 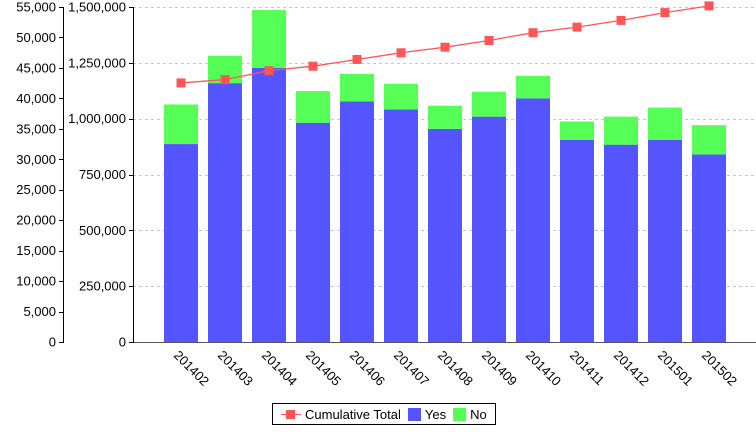 I want to click on x-tick-label: 201406, so click(x=367, y=368).